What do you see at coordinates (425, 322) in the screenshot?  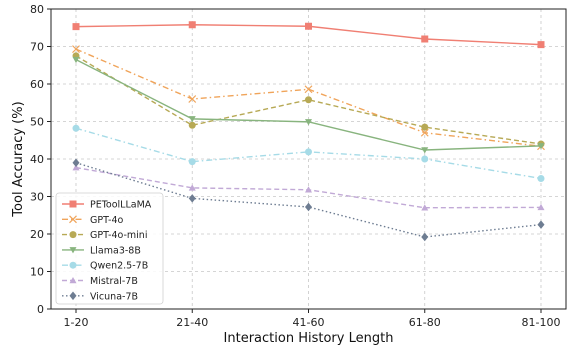 I see `x-tick-label: 61-80` at bounding box center [425, 322].